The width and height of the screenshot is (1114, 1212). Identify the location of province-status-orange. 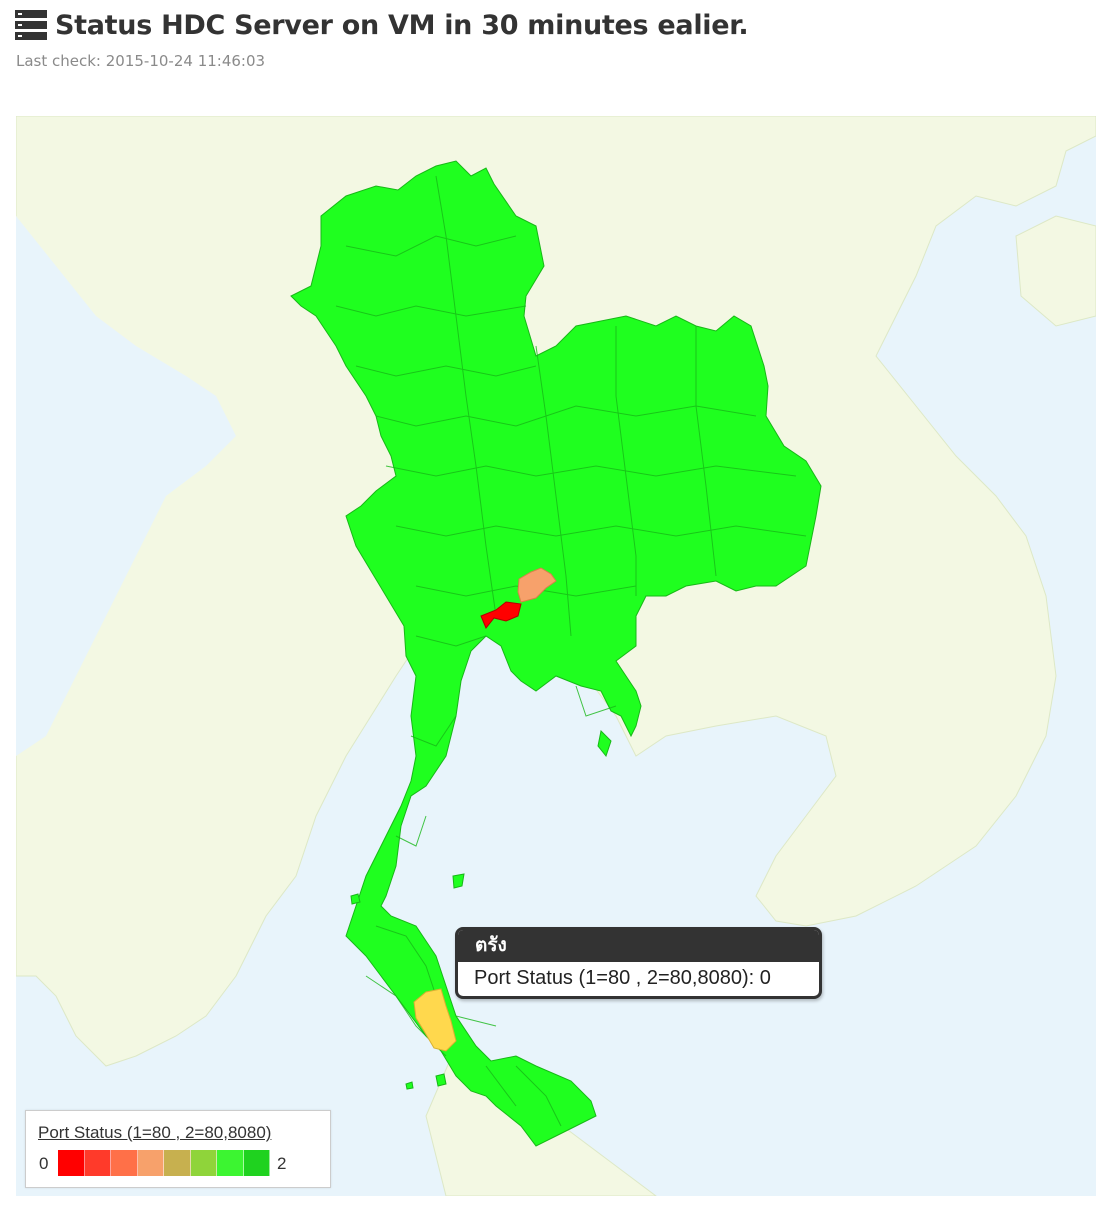
(537, 585).